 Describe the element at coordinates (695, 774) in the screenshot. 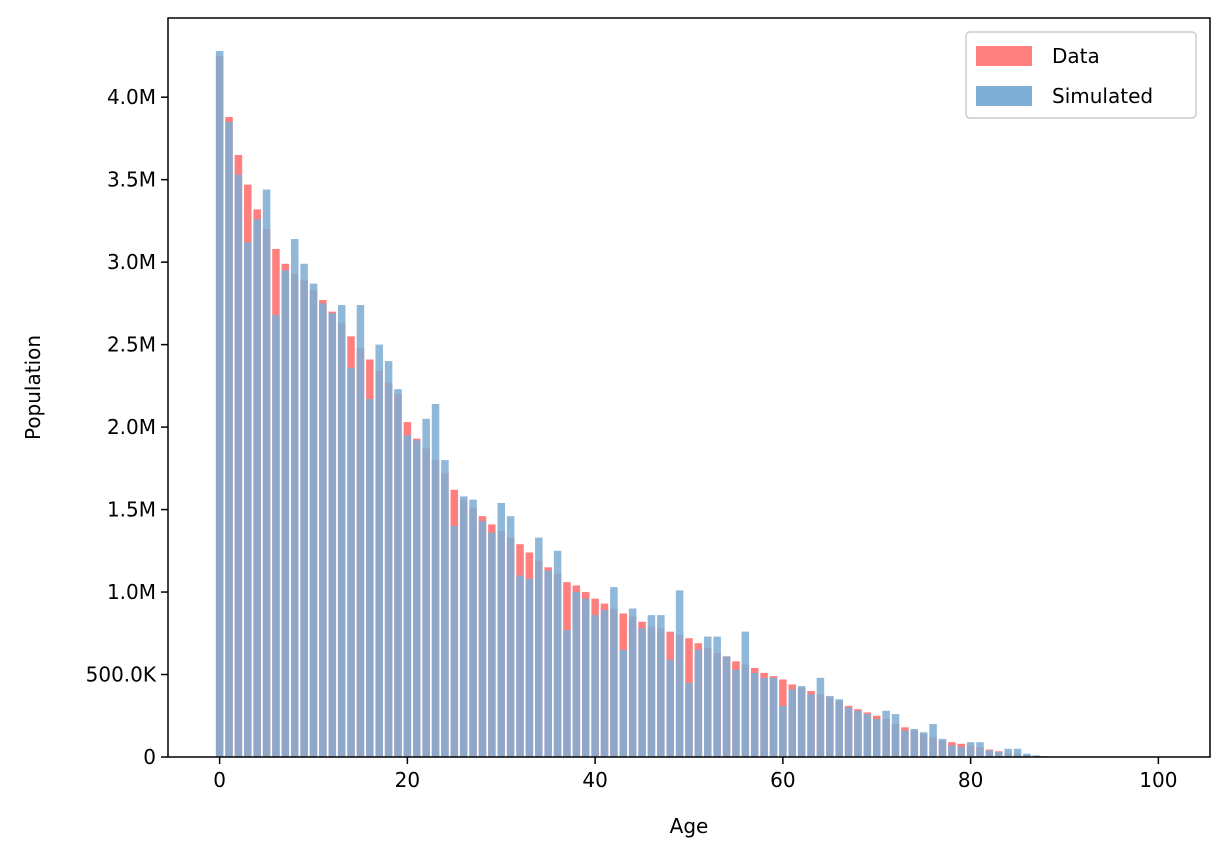

I see `x-axis: 0 20 40 60 80 100` at that location.